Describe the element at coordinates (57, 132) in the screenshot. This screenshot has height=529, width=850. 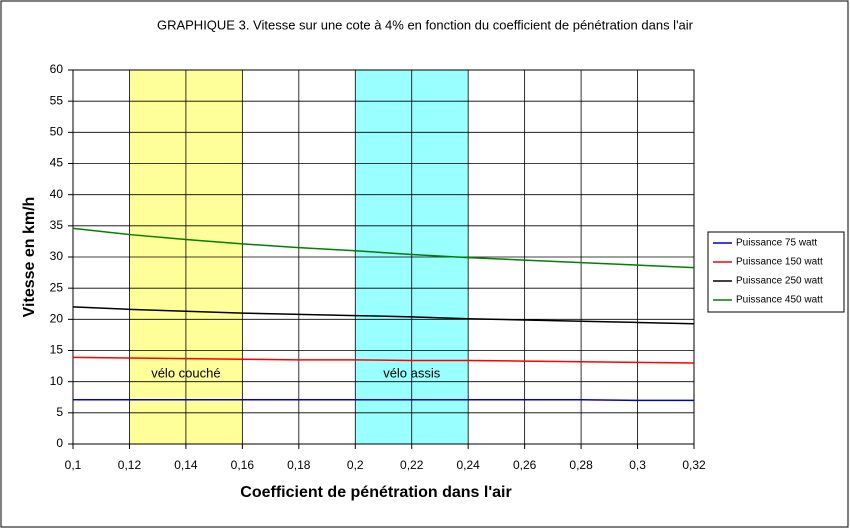
I see `y-tick-label: 50` at that location.